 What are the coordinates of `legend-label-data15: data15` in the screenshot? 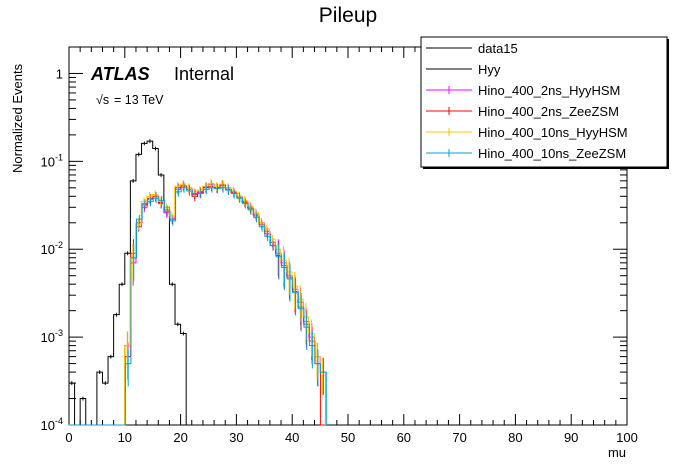 It's located at (498, 48).